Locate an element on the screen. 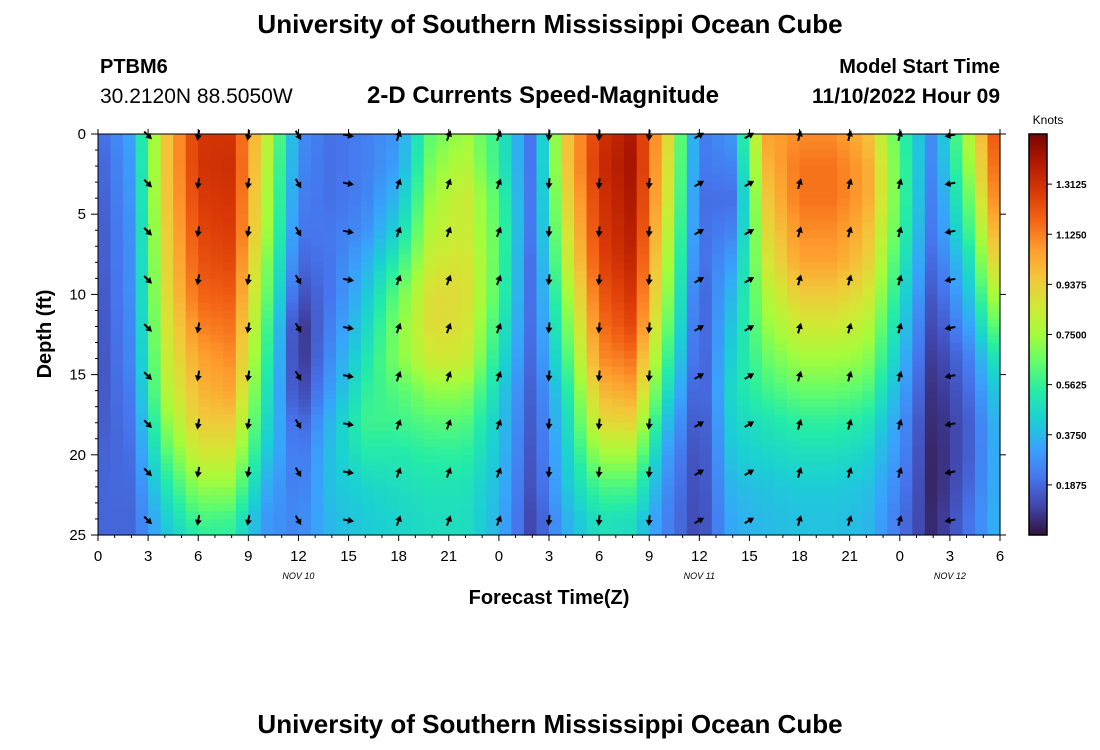  y-tick-label: 25 is located at coordinates (77, 535).